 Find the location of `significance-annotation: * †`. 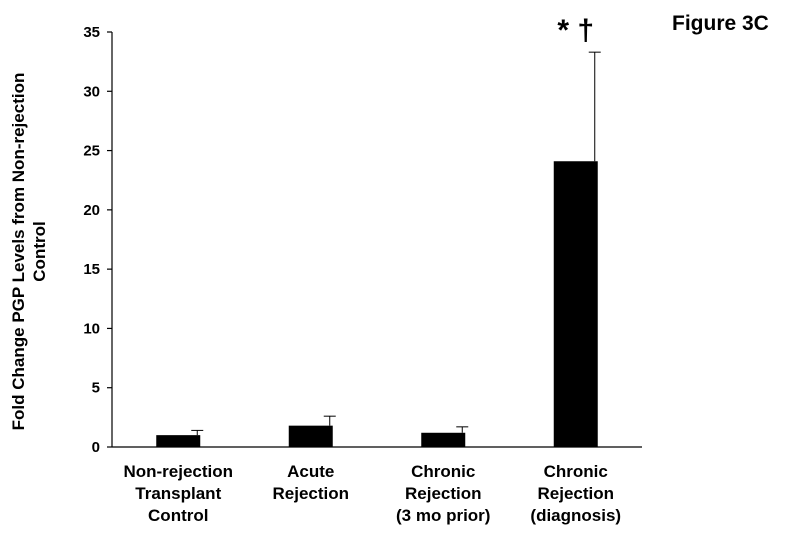

significance-annotation: * † is located at coordinates (575, 30).